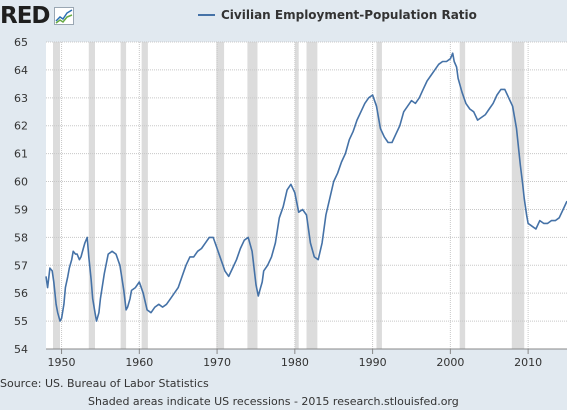 The width and height of the screenshot is (567, 410). Describe the element at coordinates (295, 362) in the screenshot. I see `x-tick-label: 1980` at that location.